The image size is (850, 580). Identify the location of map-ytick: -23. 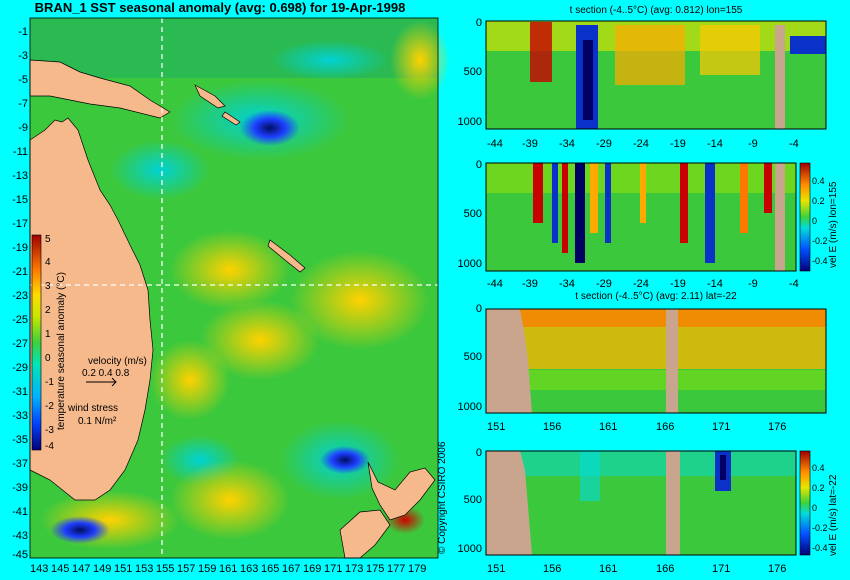
(20, 296).